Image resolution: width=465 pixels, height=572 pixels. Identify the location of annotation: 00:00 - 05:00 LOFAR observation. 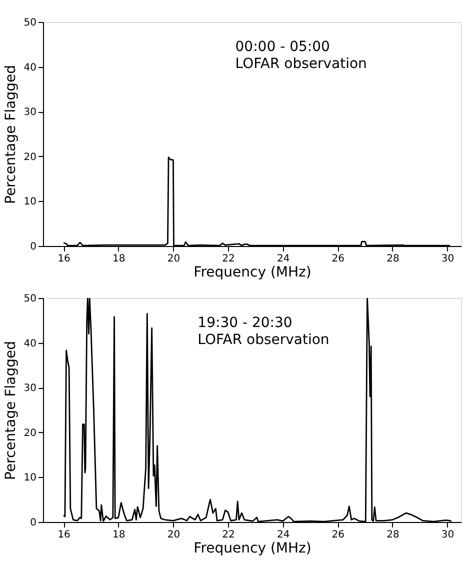
(301, 55).